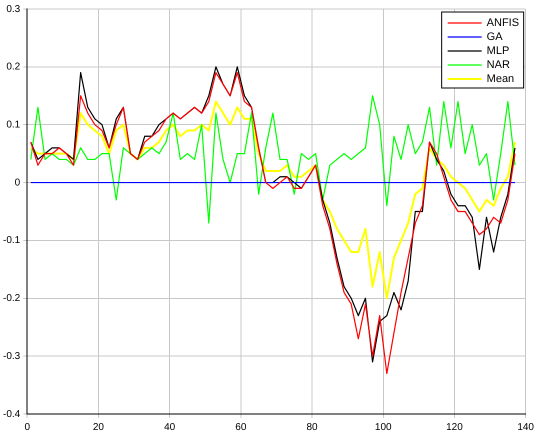 This screenshot has height=436, width=537. What do you see at coordinates (11, 240) in the screenshot?
I see `y-tick-label: -0.1` at bounding box center [11, 240].